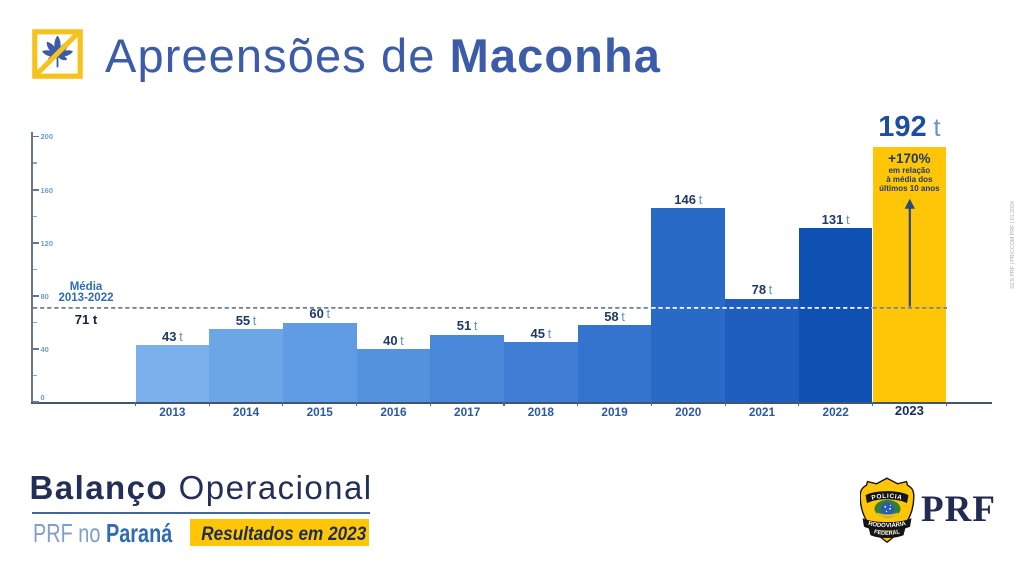 This screenshot has width=1024, height=576. I want to click on svg-text: POLICIA, so click(887, 497).